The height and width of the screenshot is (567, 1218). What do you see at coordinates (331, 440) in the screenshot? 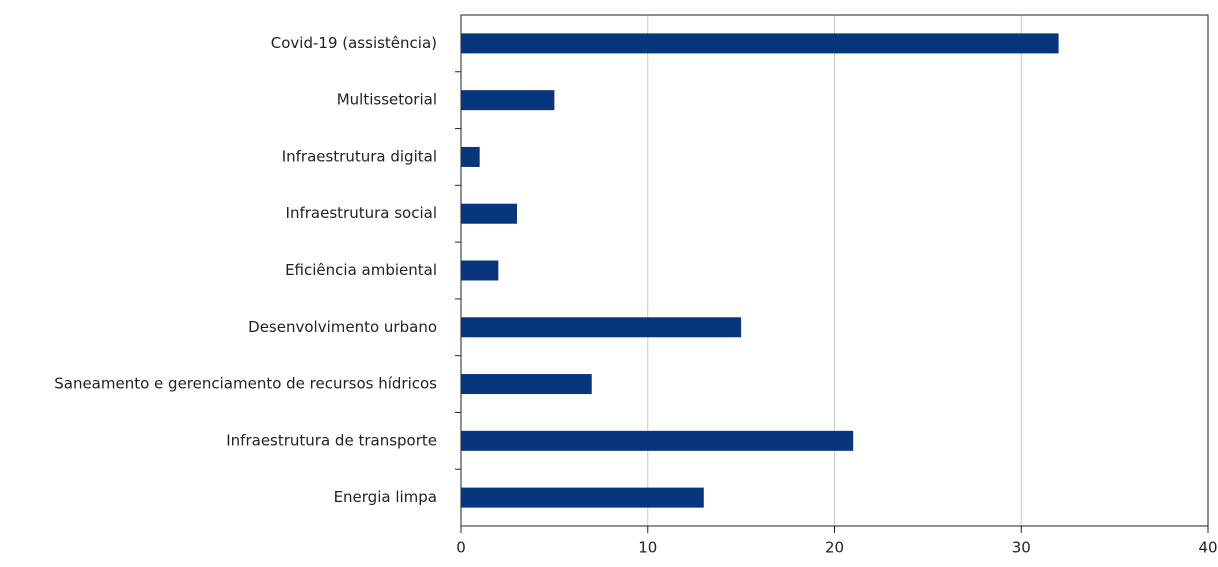
I see `y-tick-label: Infraestrutura de transporte` at bounding box center [331, 440].